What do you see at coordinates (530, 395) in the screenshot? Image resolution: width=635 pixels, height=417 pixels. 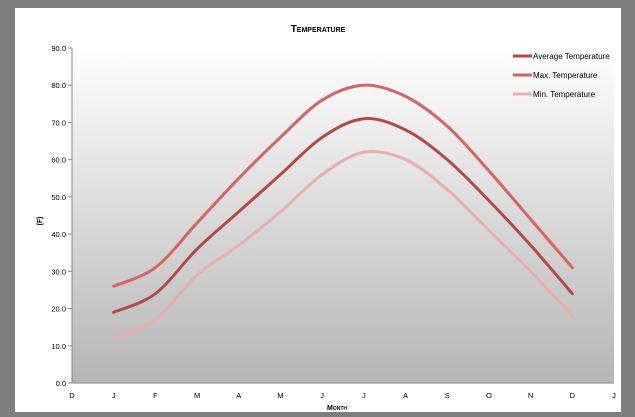 I see `x-tick-label: N` at bounding box center [530, 395].